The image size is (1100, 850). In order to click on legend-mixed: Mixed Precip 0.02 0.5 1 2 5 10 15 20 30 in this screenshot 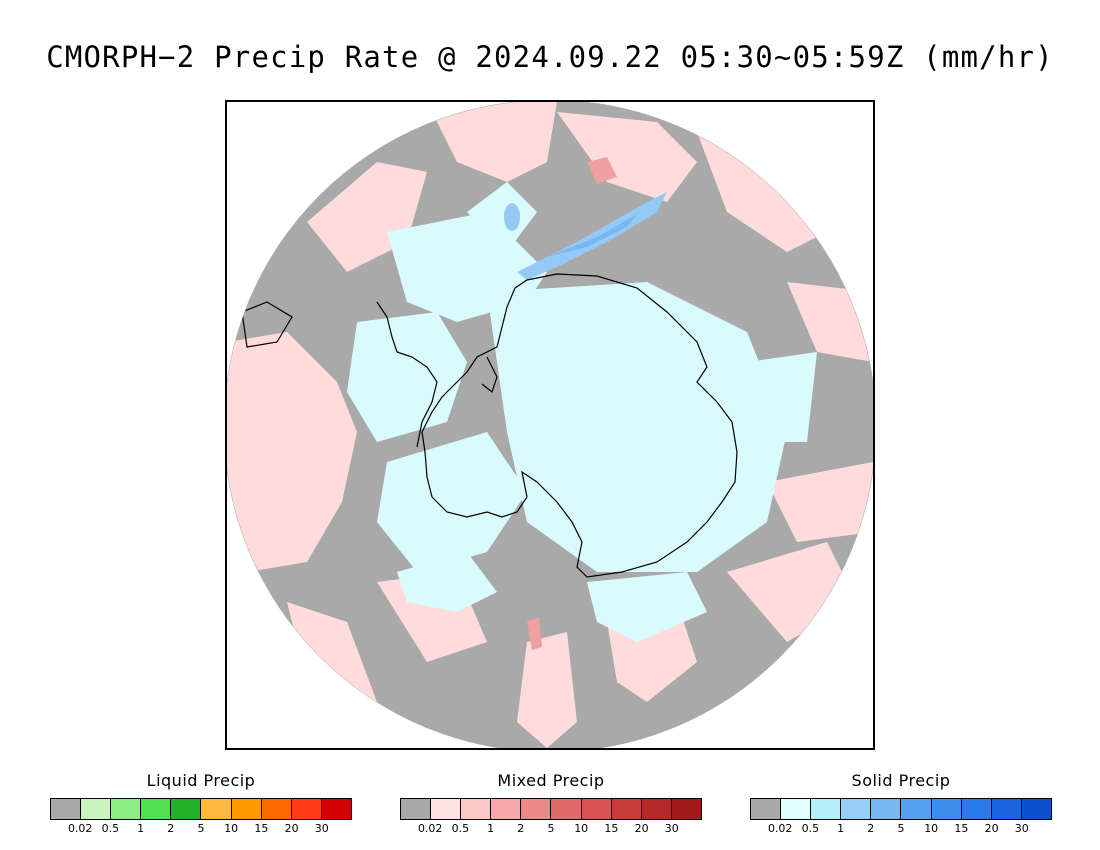, I will do `click(551, 804)`.